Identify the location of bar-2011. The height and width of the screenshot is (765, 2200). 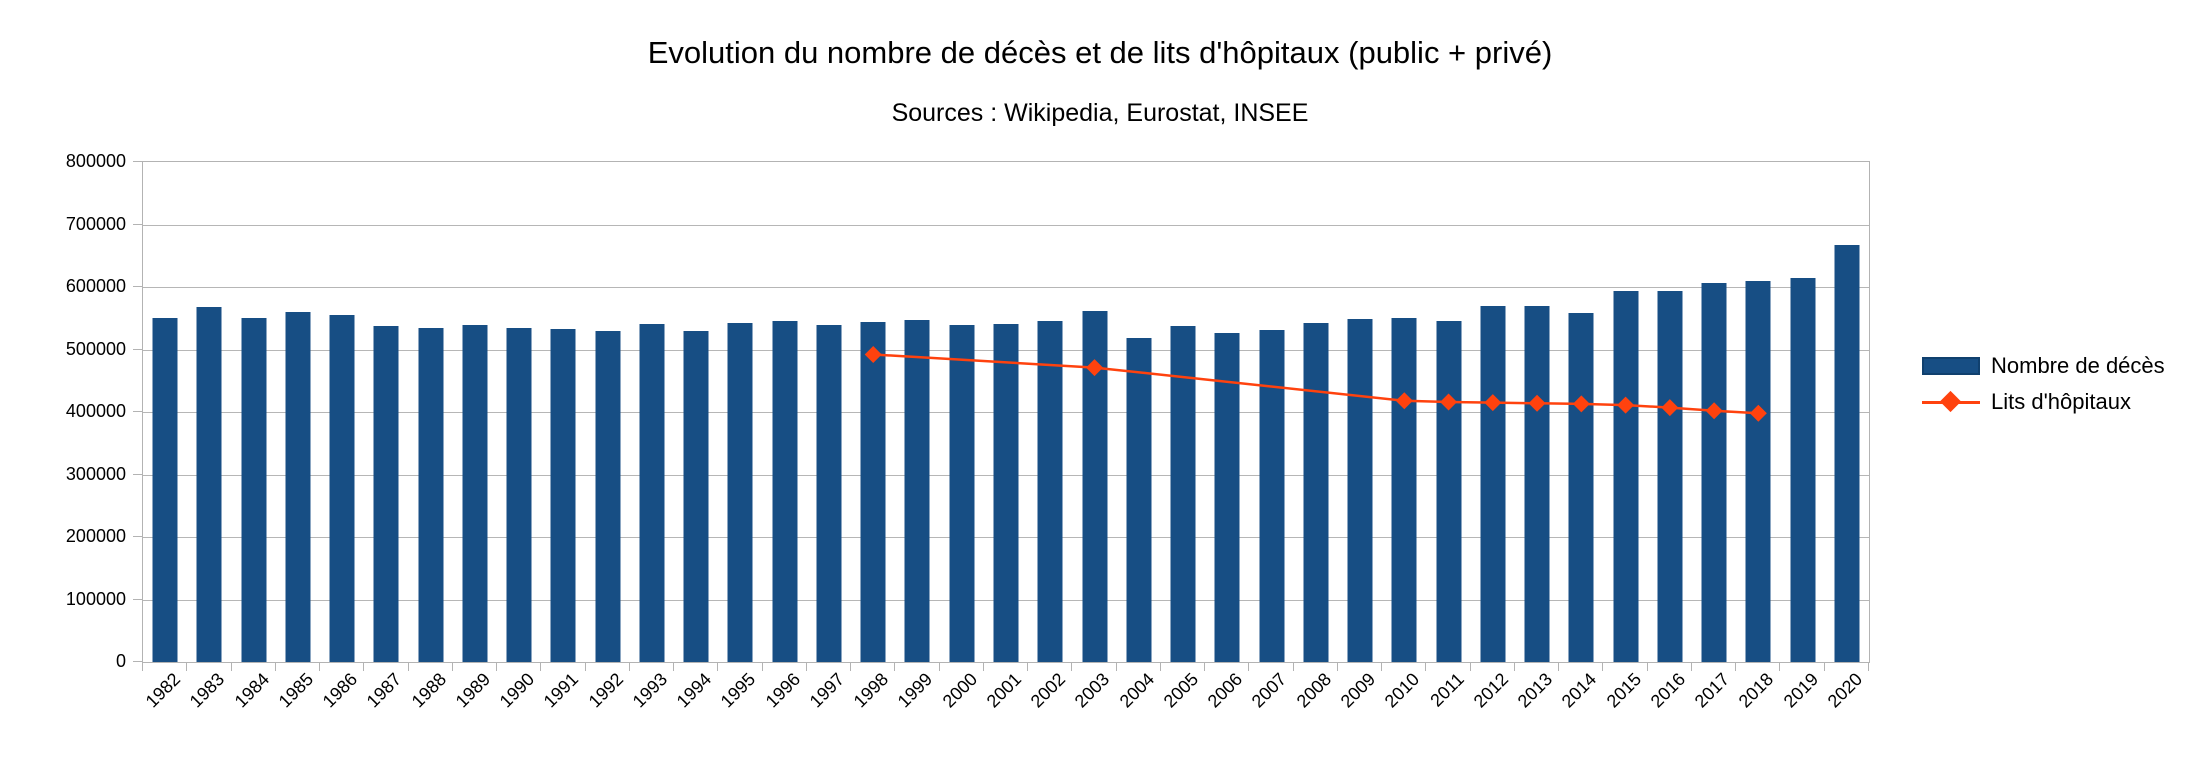
(1449, 491).